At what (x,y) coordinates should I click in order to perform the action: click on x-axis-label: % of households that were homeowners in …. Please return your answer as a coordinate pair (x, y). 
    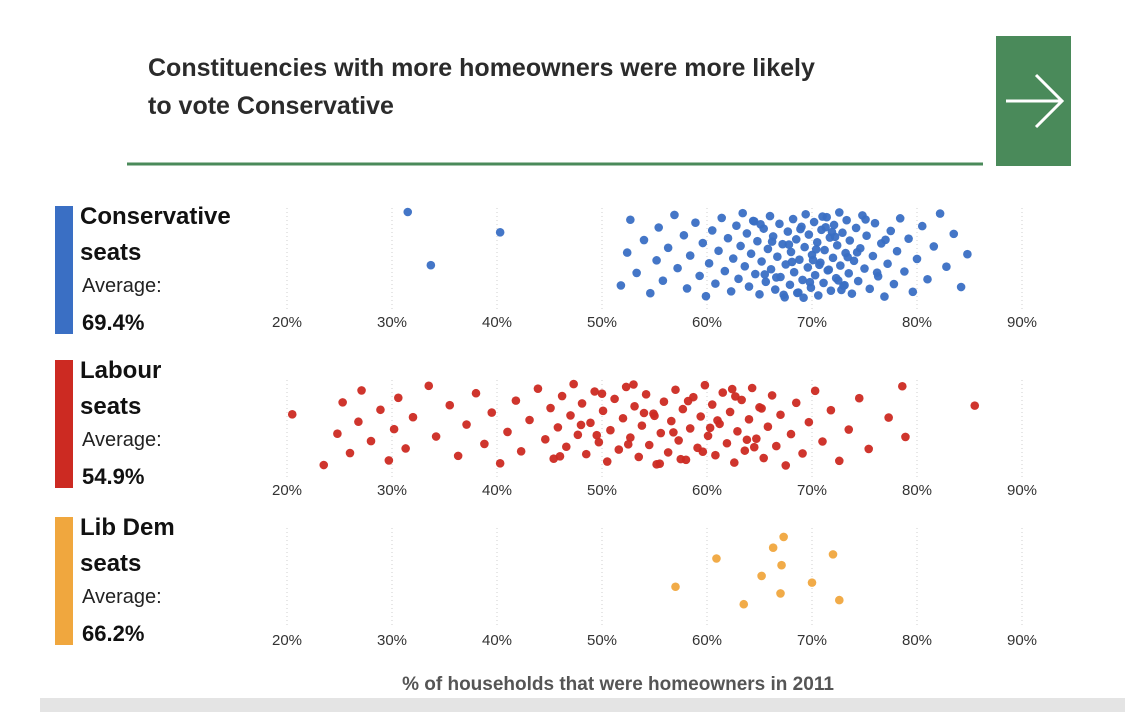
    Looking at the image, I should click on (618, 684).